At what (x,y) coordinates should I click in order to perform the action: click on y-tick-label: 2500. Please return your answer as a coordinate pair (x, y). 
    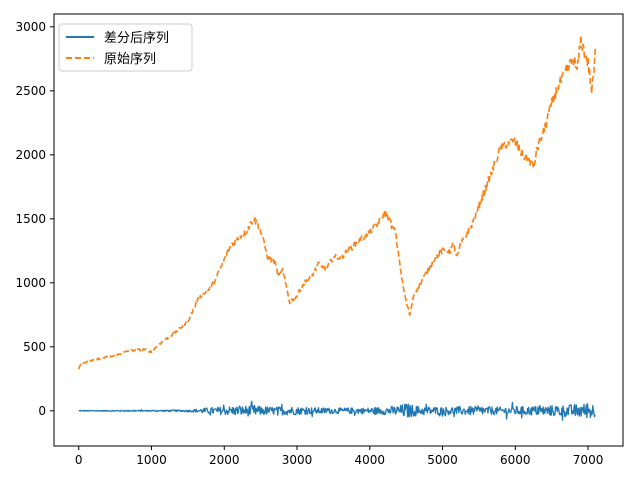
    Looking at the image, I should click on (30, 91).